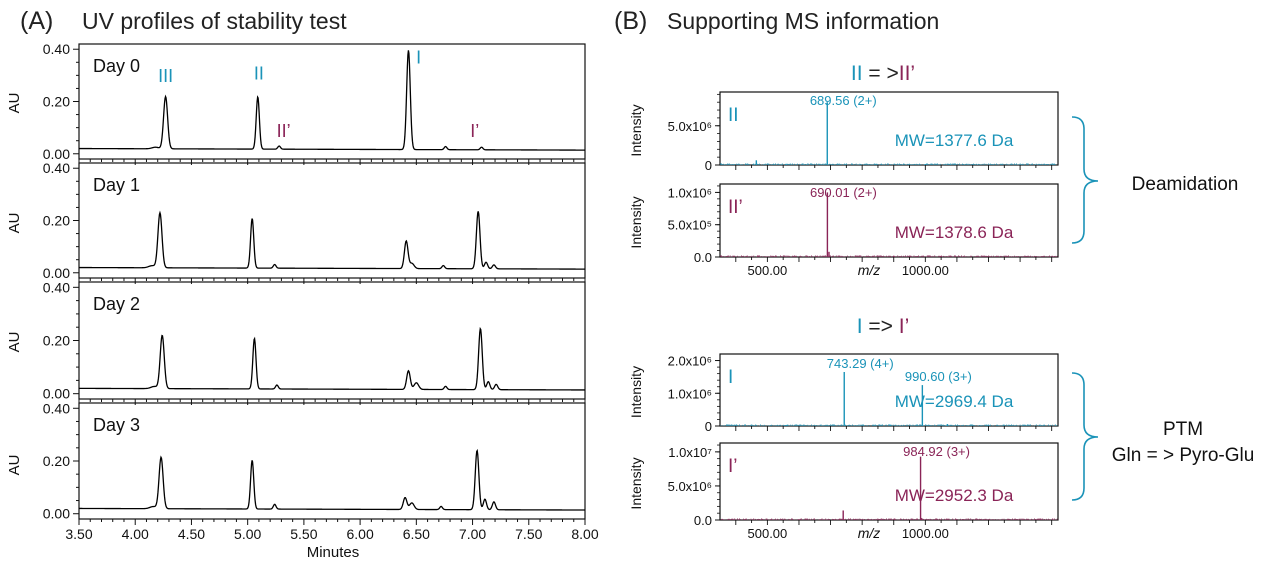 This screenshot has height=568, width=1280. What do you see at coordinates (843, 192) in the screenshot?
I see `ms-peak-label: 690.01 (2+)` at bounding box center [843, 192].